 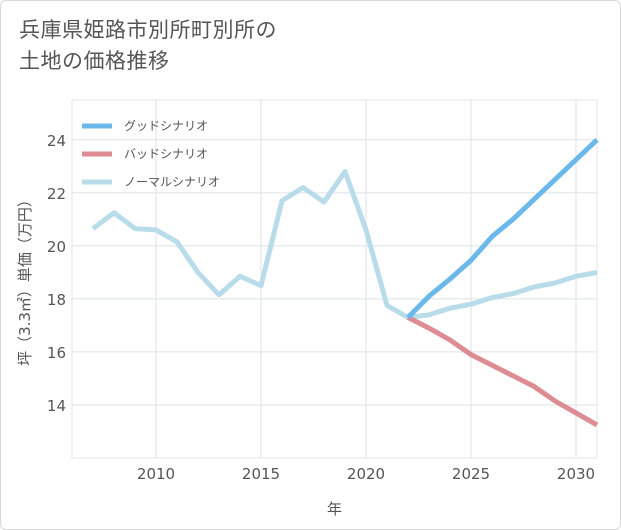 What do you see at coordinates (56, 194) in the screenshot?
I see `y-tick-label: 22` at bounding box center [56, 194].